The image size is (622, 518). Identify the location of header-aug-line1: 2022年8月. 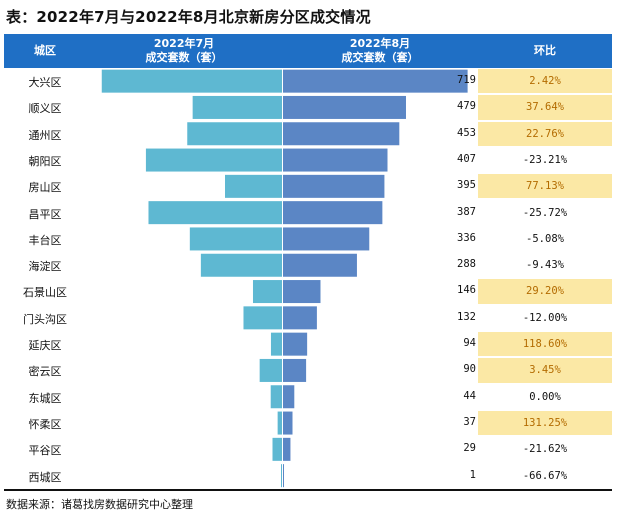
(380, 43).